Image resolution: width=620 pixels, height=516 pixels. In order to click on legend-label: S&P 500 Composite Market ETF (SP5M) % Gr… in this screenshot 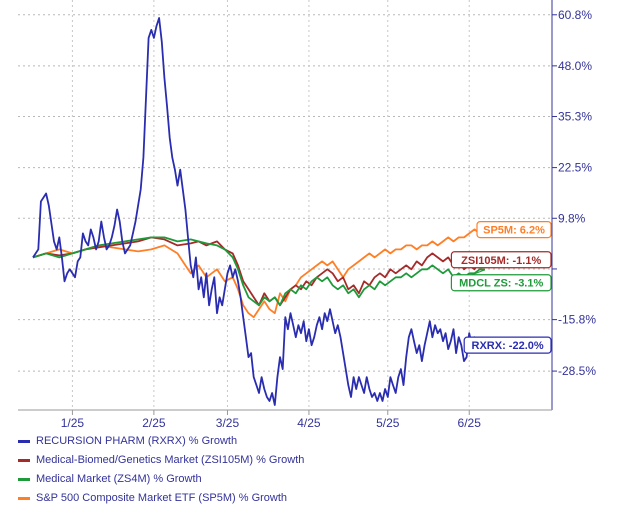, I will do `click(162, 498)`.